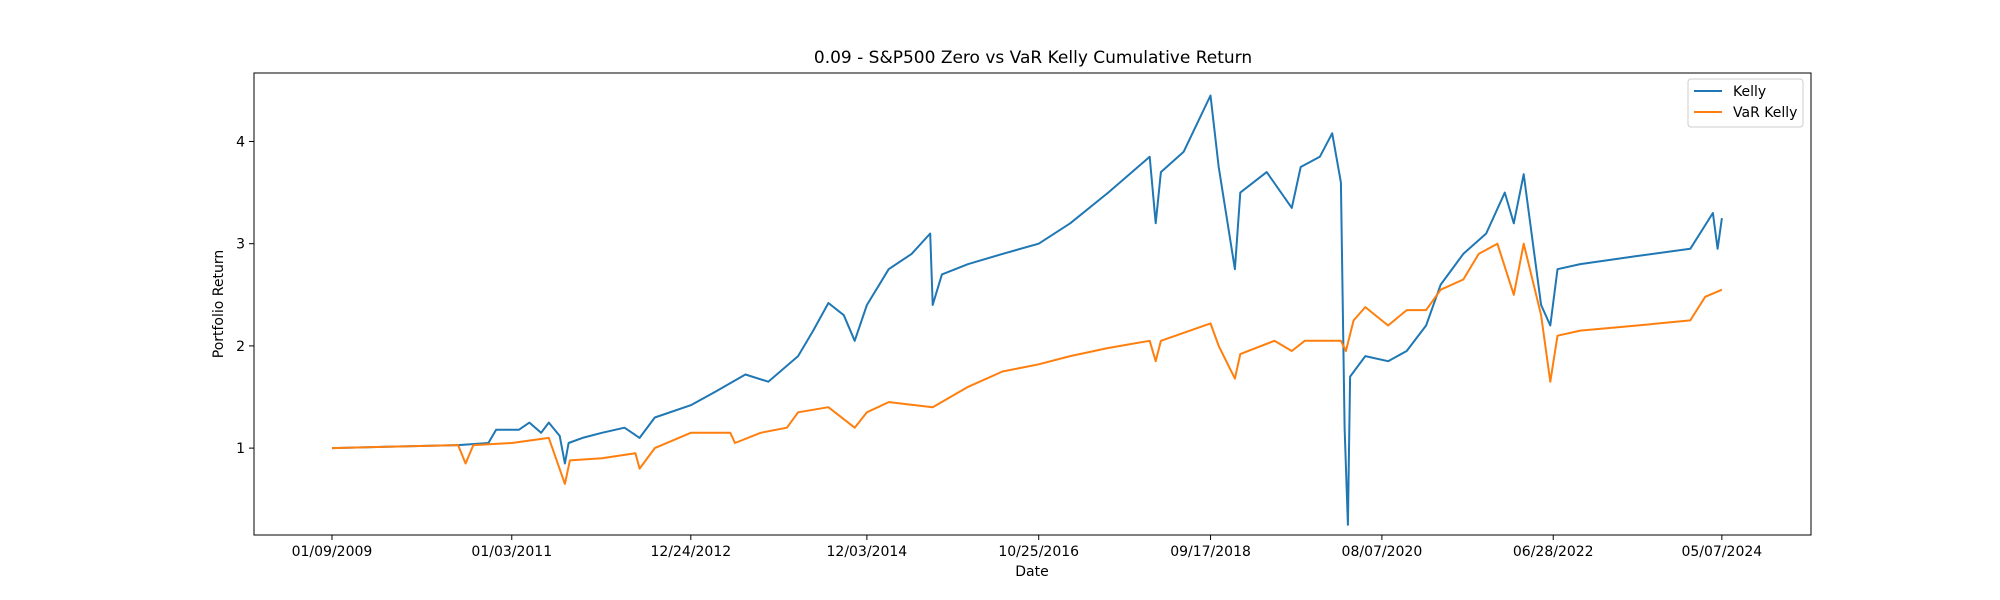  What do you see at coordinates (511, 552) in the screenshot?
I see `x-tick-label: 01/03/2011` at bounding box center [511, 552].